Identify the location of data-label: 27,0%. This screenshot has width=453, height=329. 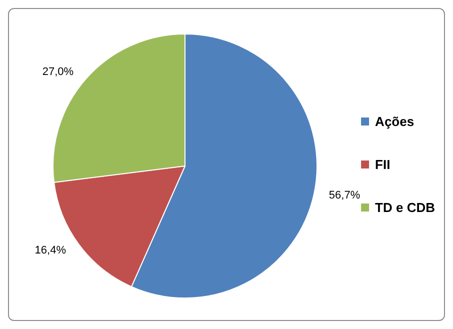
(58, 72).